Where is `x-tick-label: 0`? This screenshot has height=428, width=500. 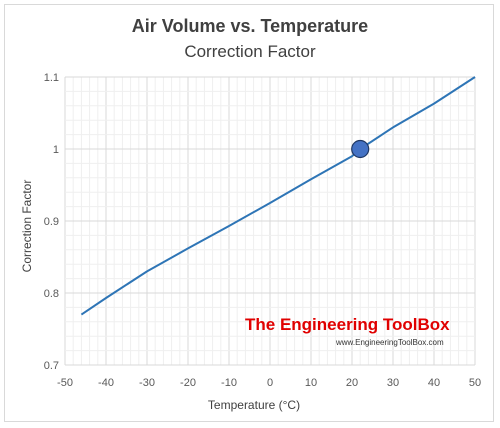
x-tick-label: 0 is located at coordinates (270, 383).